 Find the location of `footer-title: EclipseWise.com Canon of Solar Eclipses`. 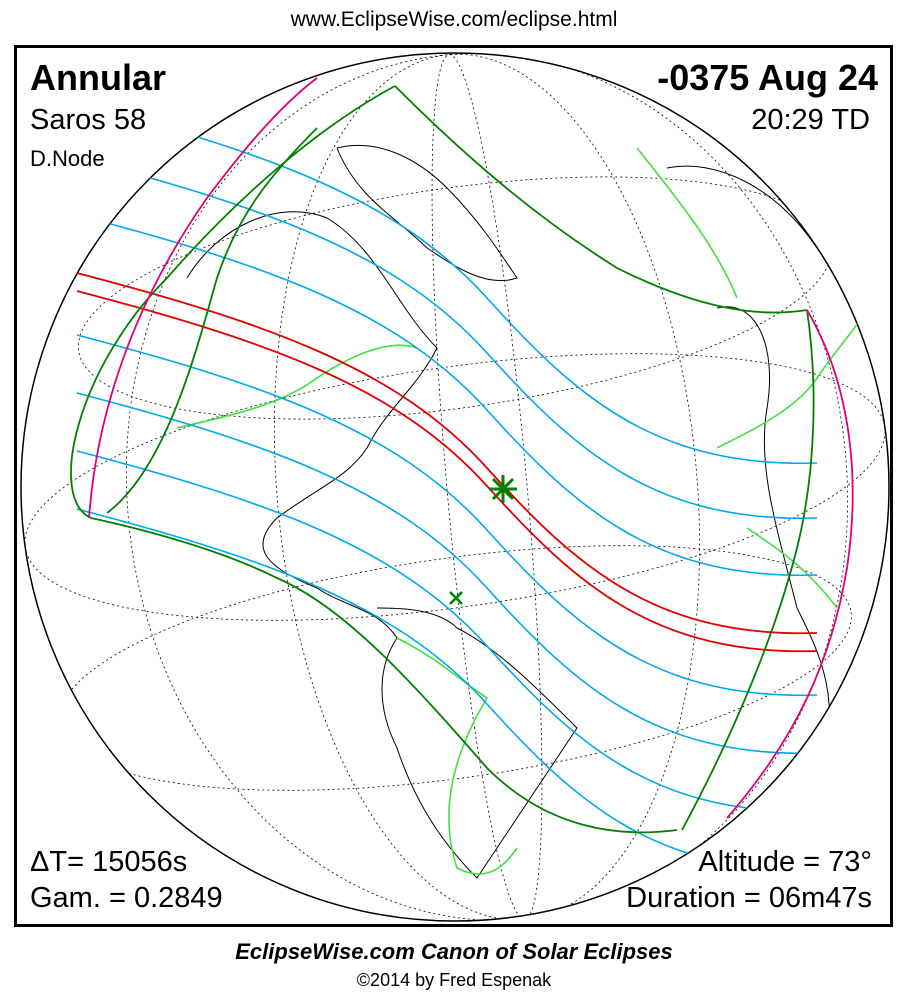

footer-title: EclipseWise.com Canon of Solar Eclipses is located at coordinates (454, 951).